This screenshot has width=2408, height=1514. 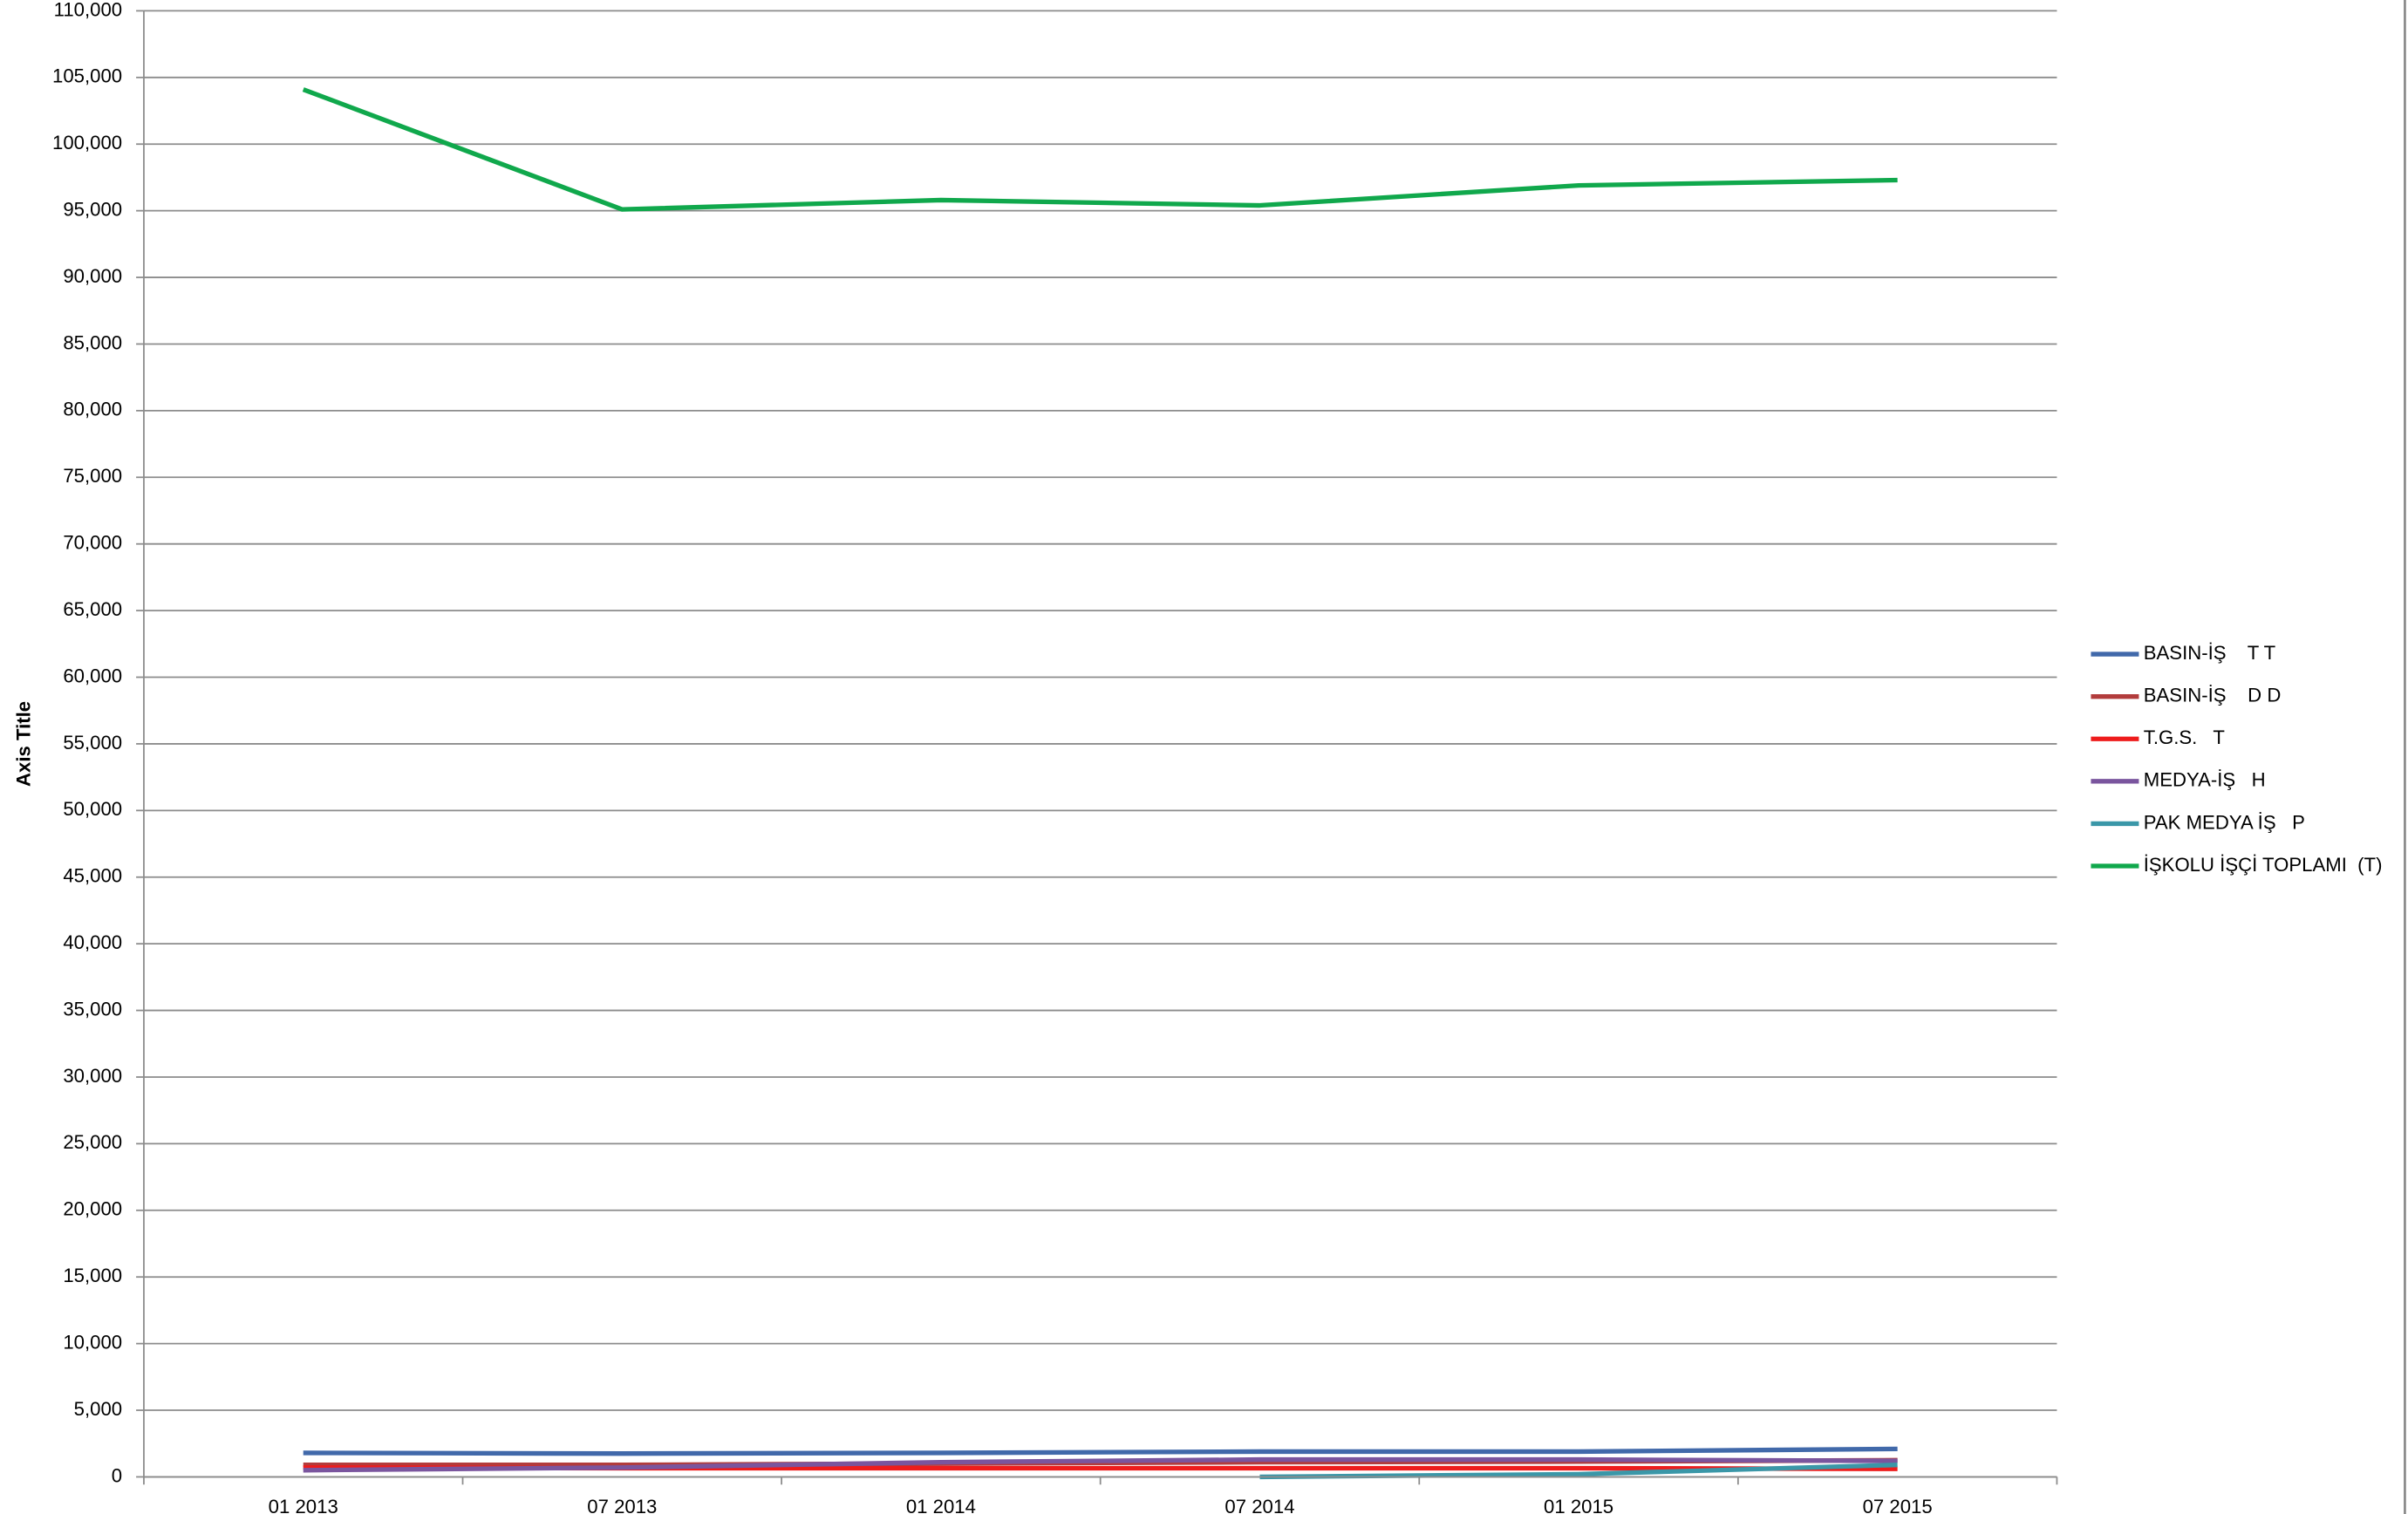 What do you see at coordinates (92, 276) in the screenshot?
I see `y-tick-label: 90,000` at bounding box center [92, 276].